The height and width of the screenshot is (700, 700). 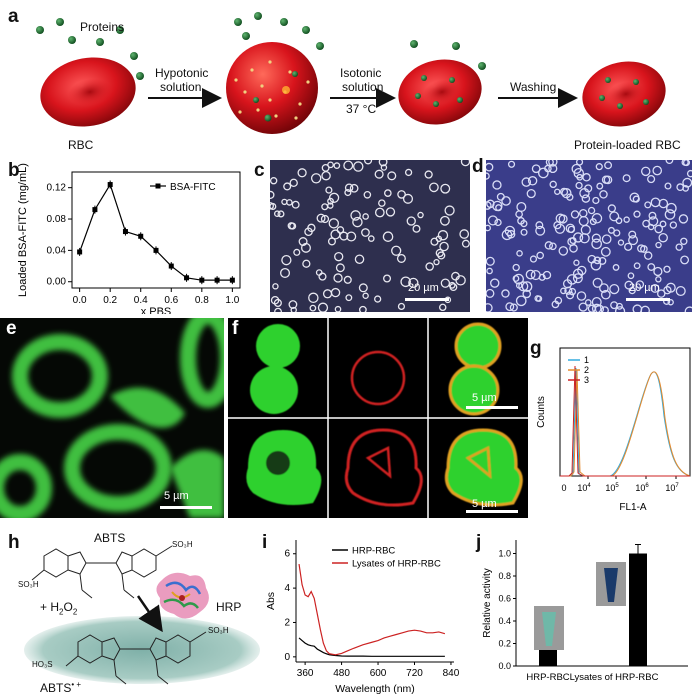 What do you see at coordinates (372, 609) in the screenshot?
I see `series-line-lysates` at bounding box center [372, 609].